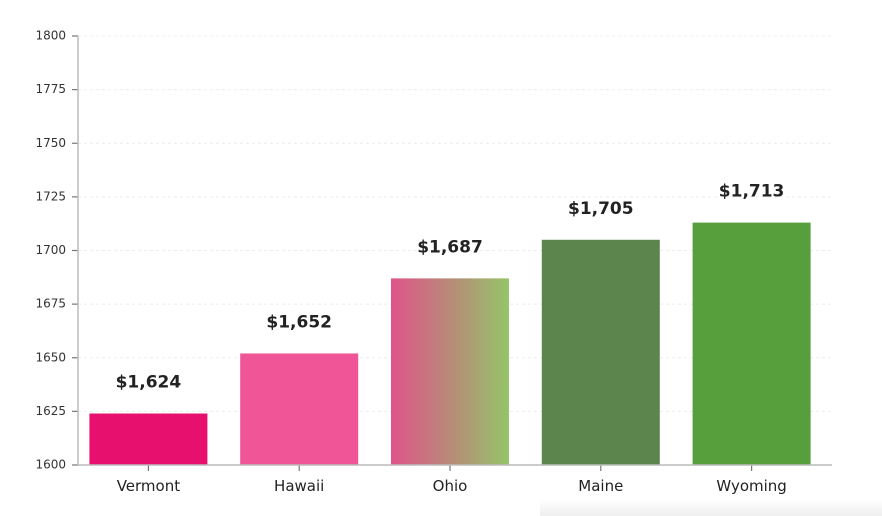  What do you see at coordinates (50, 357) in the screenshot?
I see `y-tick-label: 1650` at bounding box center [50, 357].